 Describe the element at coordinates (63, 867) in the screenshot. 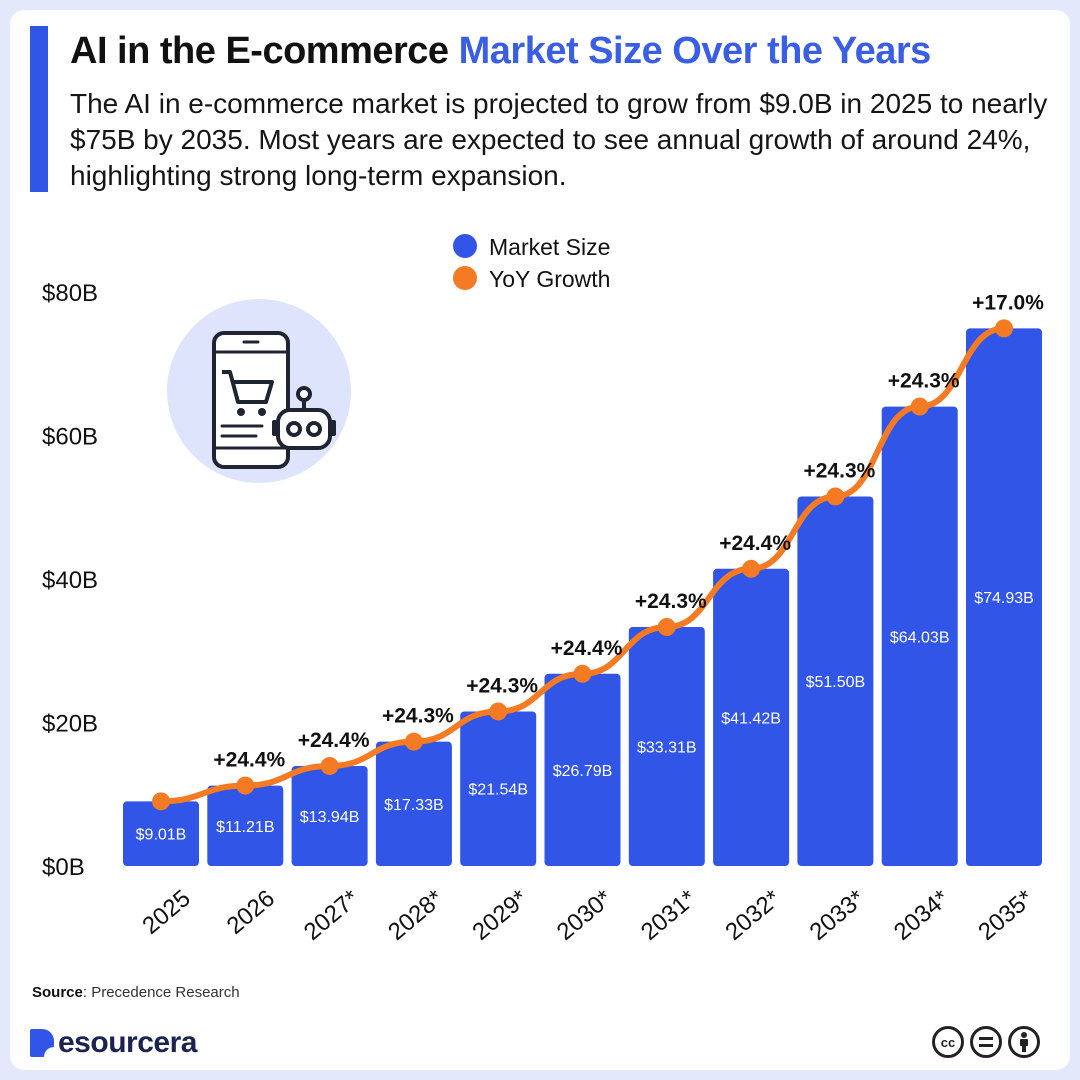

I see `y-tick-label: $0B` at that location.